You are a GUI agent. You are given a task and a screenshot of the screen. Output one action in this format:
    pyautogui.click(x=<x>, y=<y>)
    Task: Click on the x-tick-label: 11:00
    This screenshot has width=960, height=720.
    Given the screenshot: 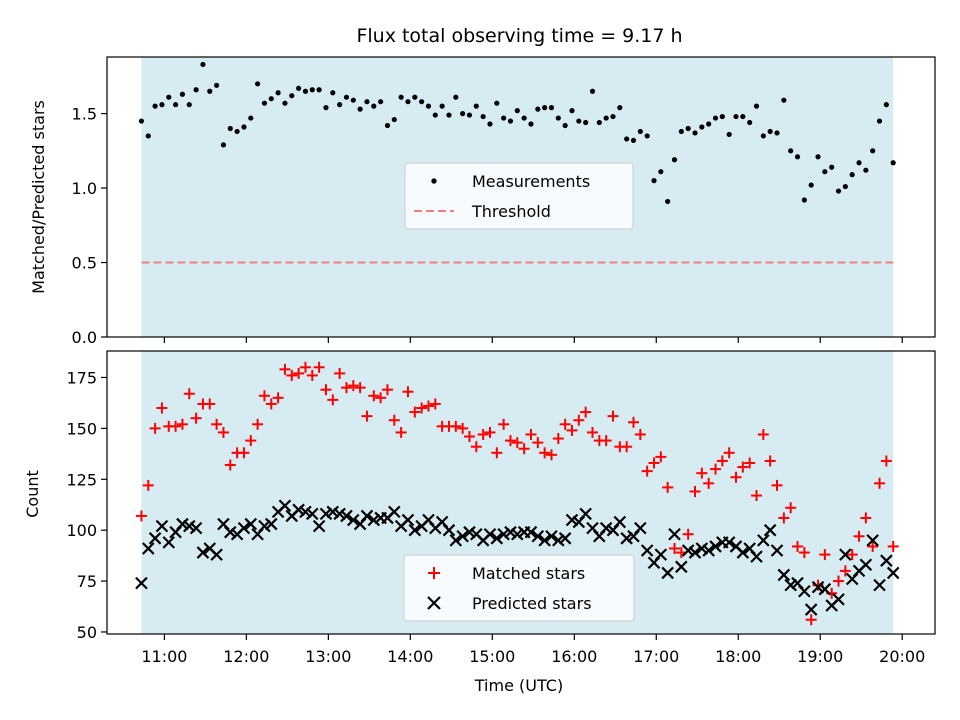 What is the action you would take?
    pyautogui.click(x=164, y=656)
    